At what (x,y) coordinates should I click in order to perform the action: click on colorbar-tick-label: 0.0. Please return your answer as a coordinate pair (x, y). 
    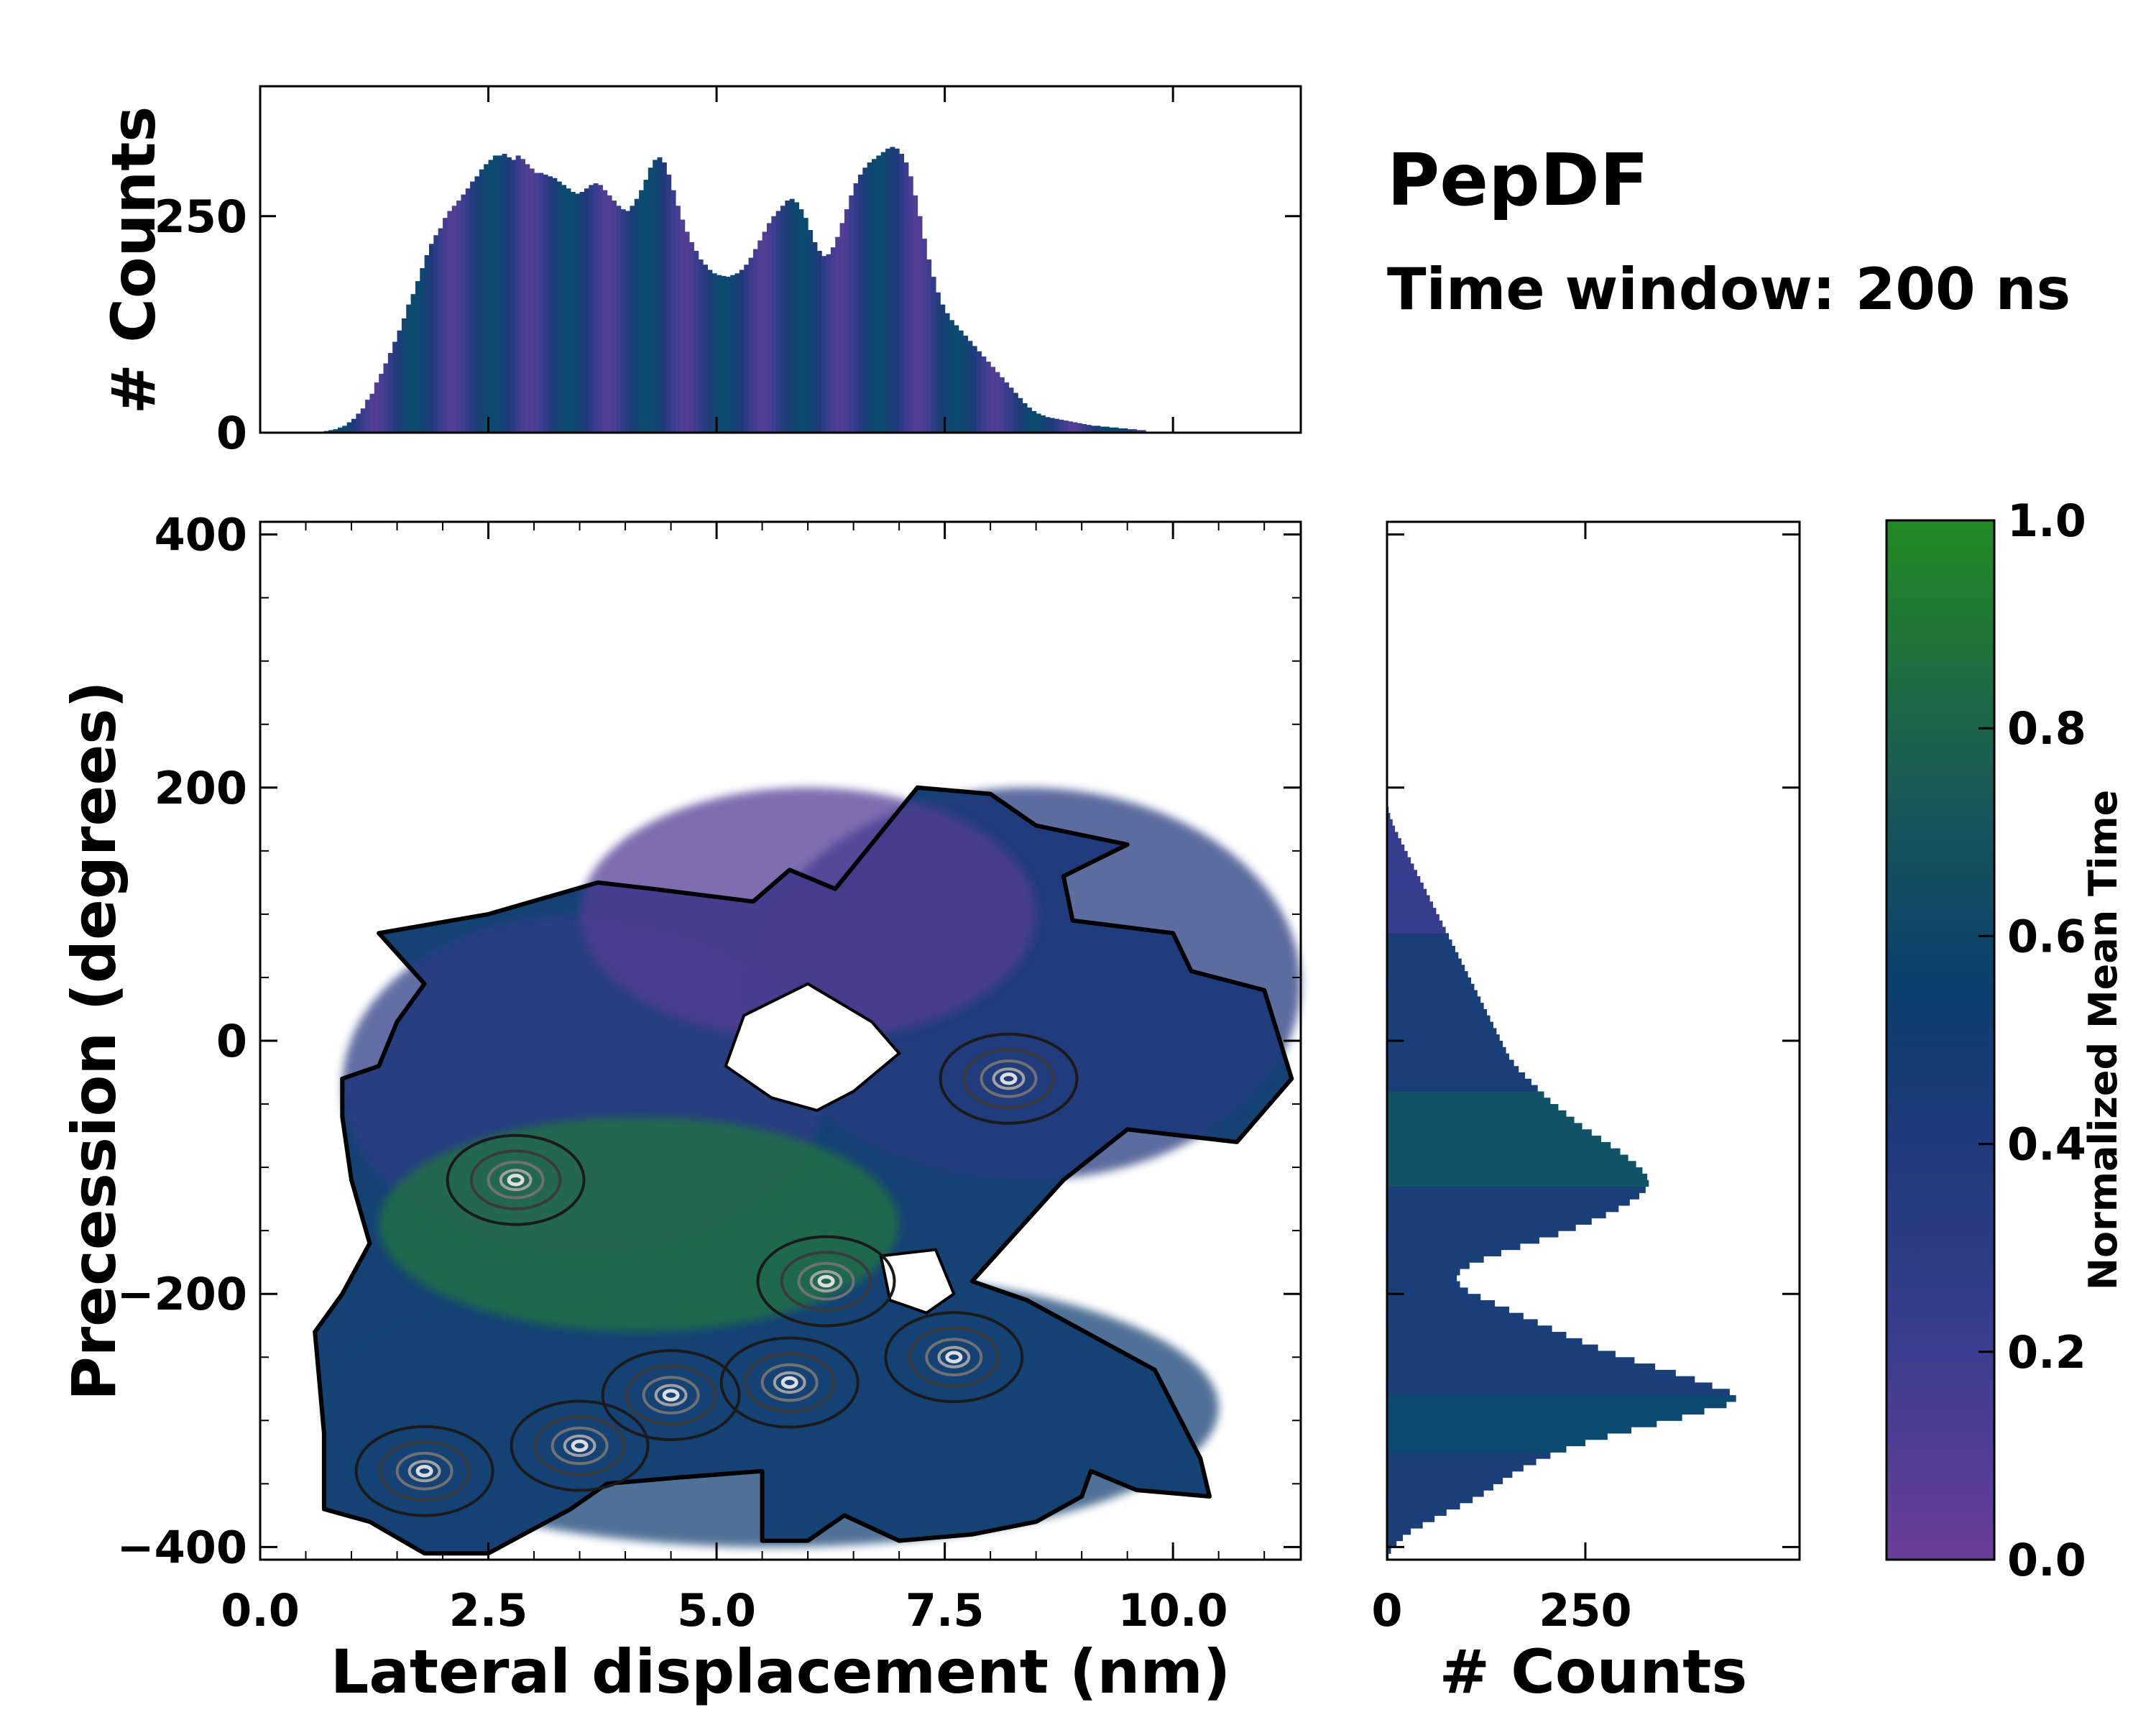
    Looking at the image, I should click on (2046, 1560).